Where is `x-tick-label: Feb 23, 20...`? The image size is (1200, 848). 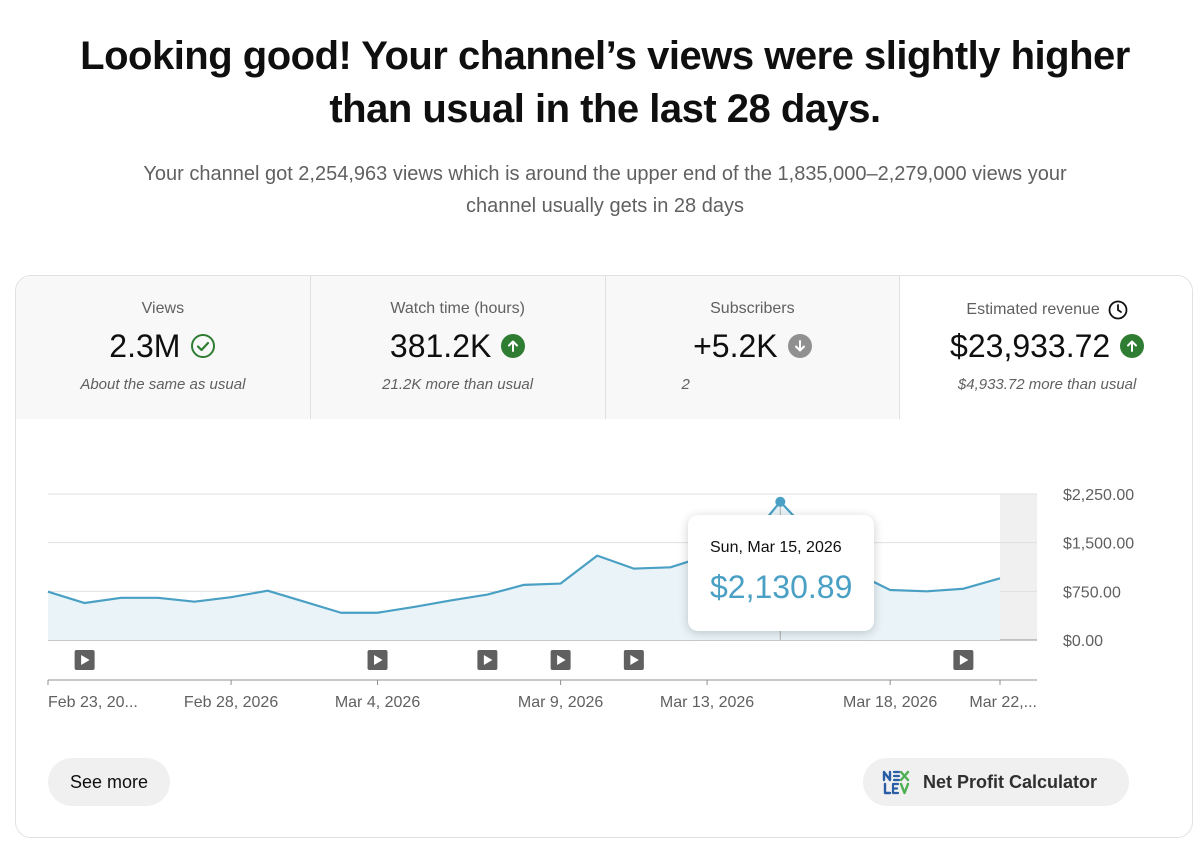 x-tick-label: Feb 23, 20... is located at coordinates (93, 701).